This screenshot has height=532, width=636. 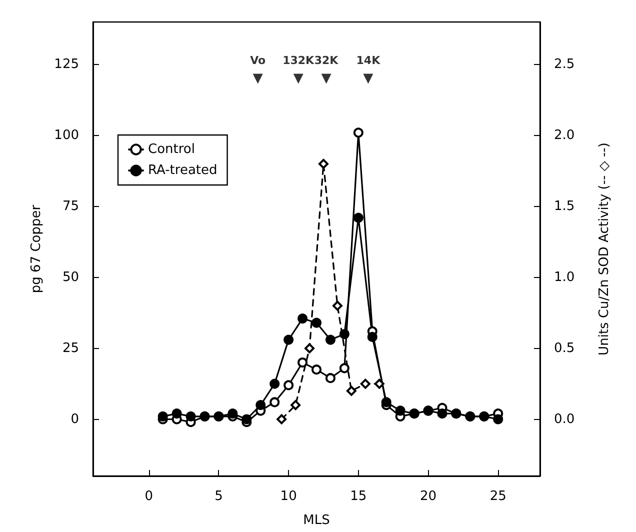 What do you see at coordinates (66, 135) in the screenshot?
I see `y-tick-label: 100` at bounding box center [66, 135].